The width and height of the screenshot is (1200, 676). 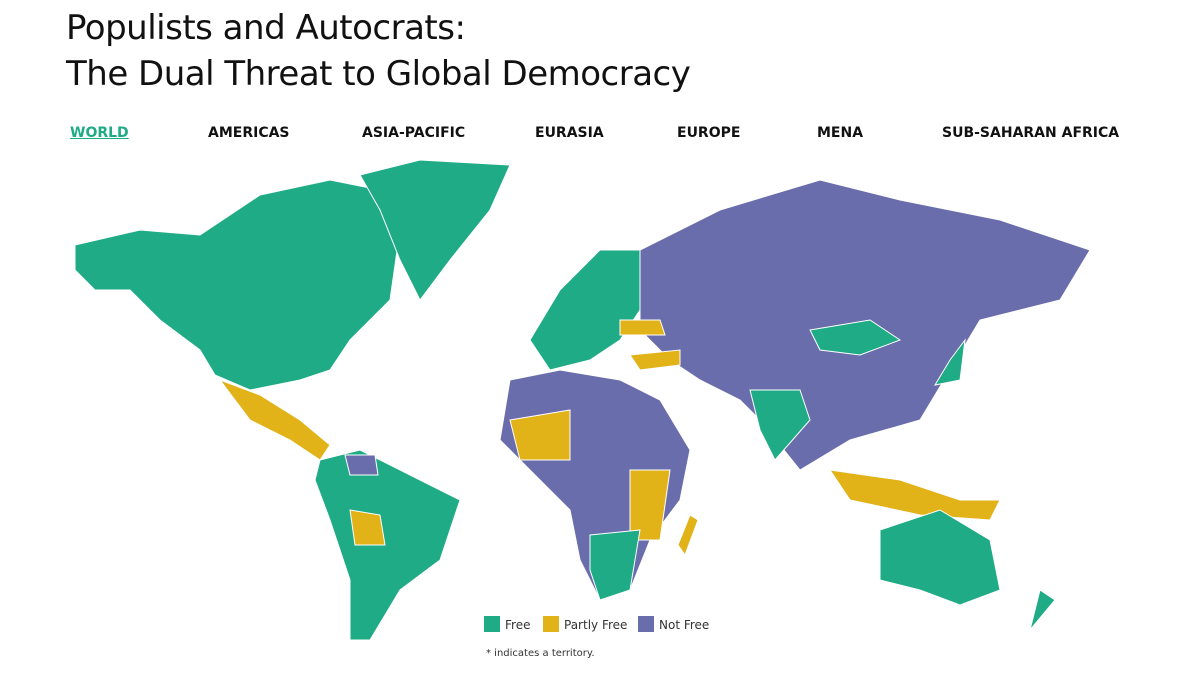 I want to click on madagascar, so click(x=688, y=535).